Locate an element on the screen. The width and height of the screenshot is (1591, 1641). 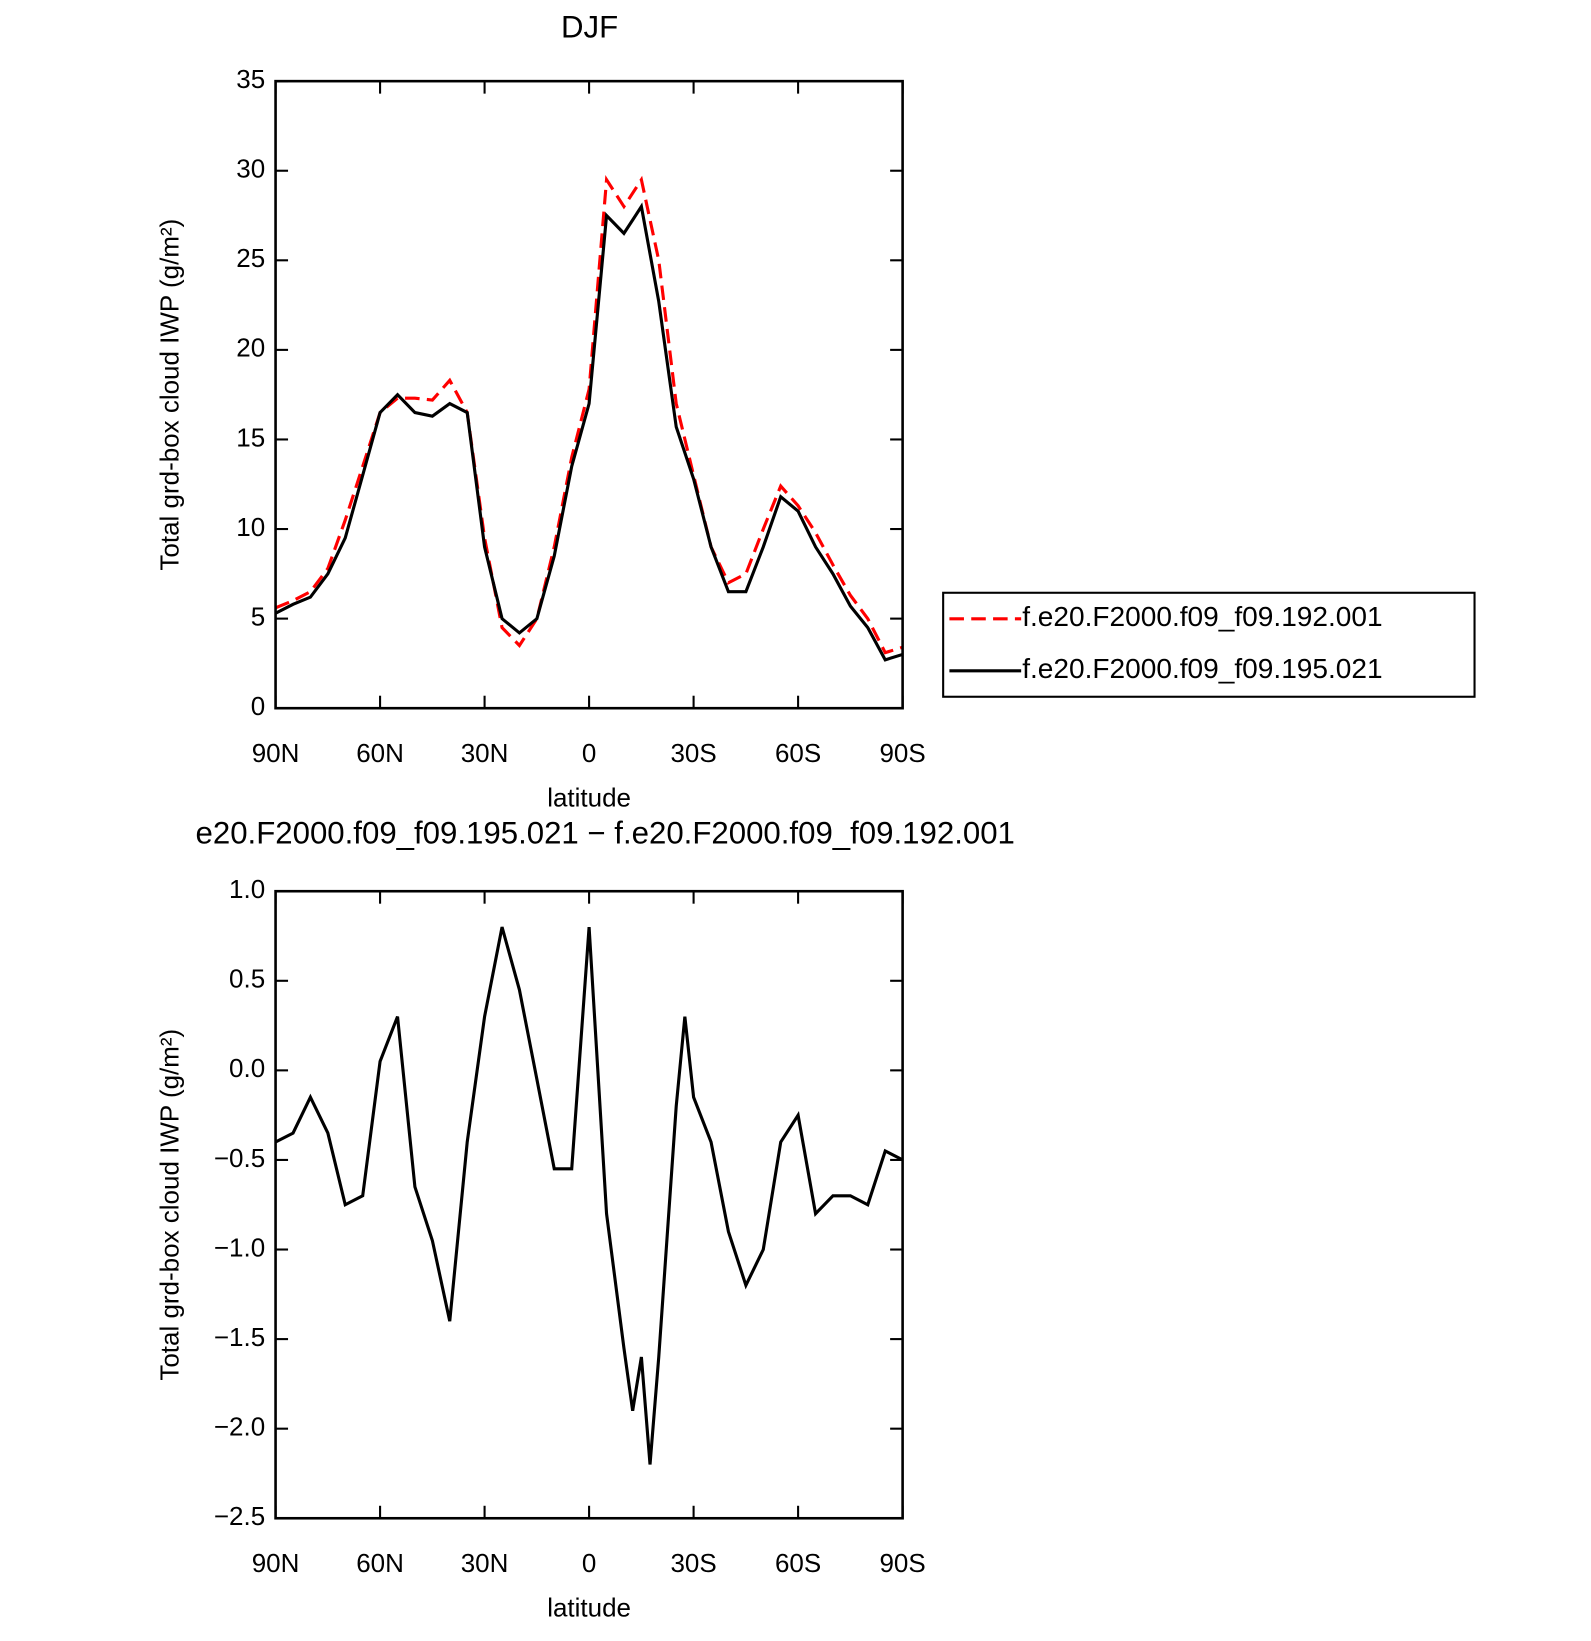
y-tick-label: −2.5 is located at coordinates (239, 1516).